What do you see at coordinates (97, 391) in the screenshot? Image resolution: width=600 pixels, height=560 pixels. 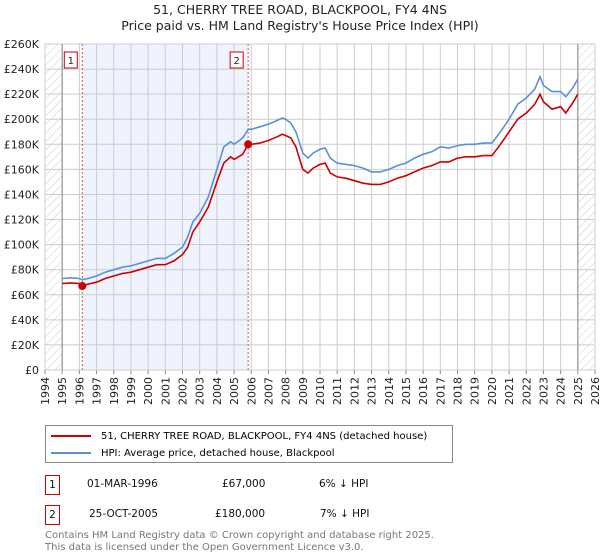 I see `x-tick-label: 1997` at bounding box center [97, 391].